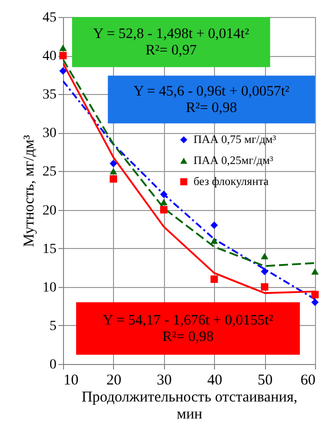 The image size is (331, 428). I want to click on x-tick-label: 30, so click(164, 380).